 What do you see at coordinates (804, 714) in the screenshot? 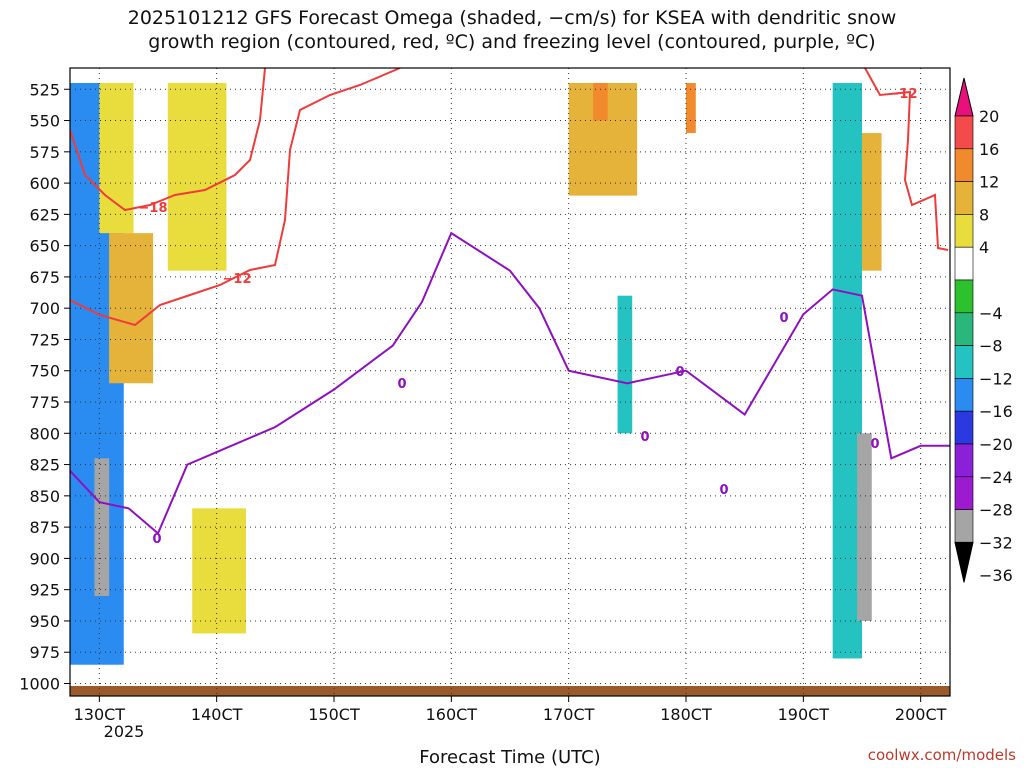
I see `x-tick-label-6: 190CT` at bounding box center [804, 714].